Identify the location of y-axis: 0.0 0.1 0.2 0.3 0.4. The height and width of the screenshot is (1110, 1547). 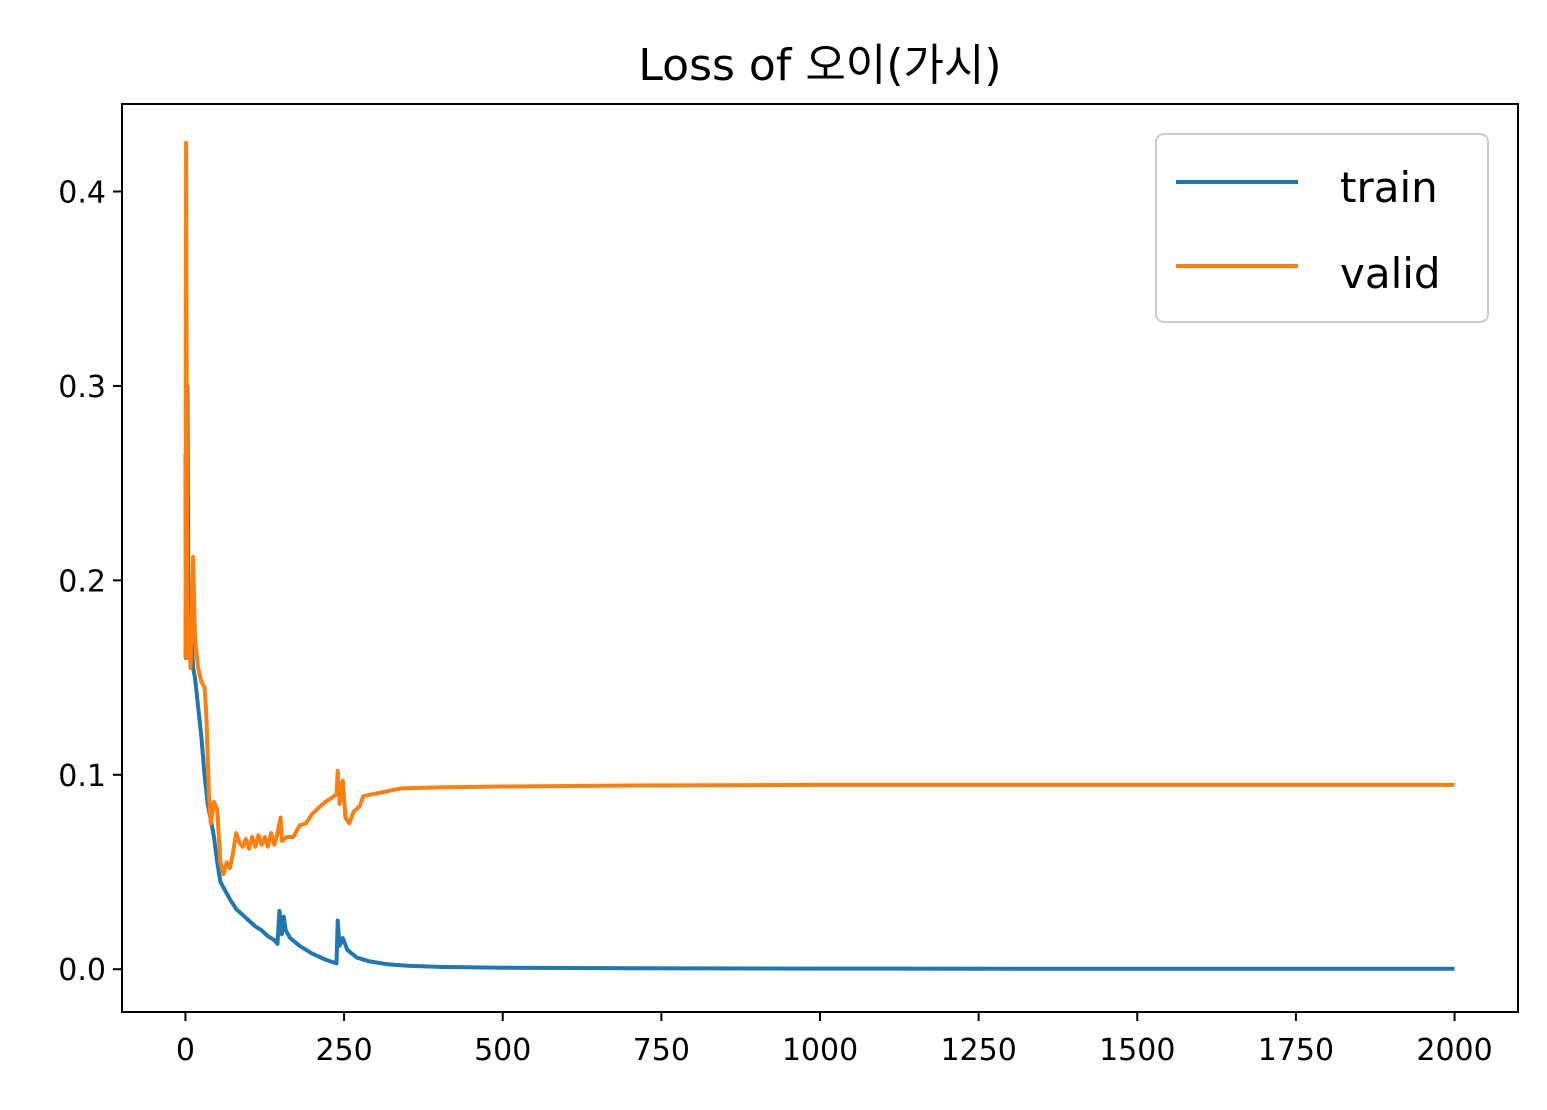
(90, 581).